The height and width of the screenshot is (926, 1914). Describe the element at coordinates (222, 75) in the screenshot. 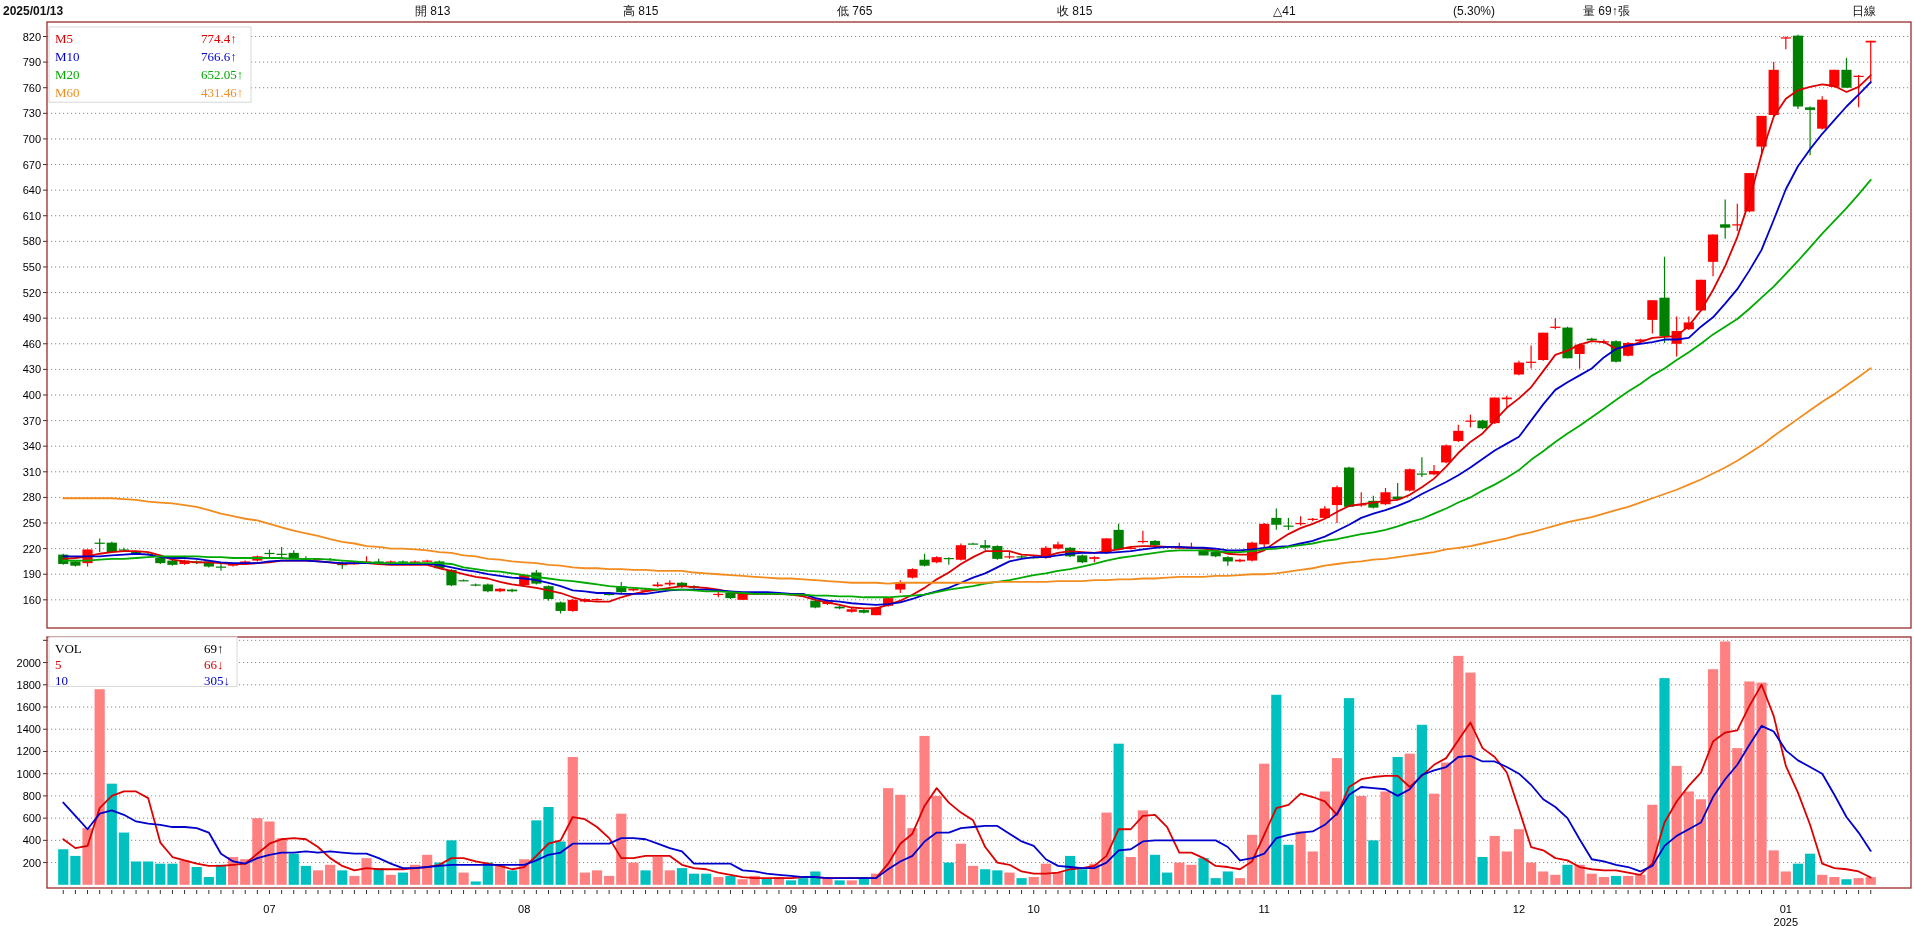

I see `annotation: 652.05↑` at that location.